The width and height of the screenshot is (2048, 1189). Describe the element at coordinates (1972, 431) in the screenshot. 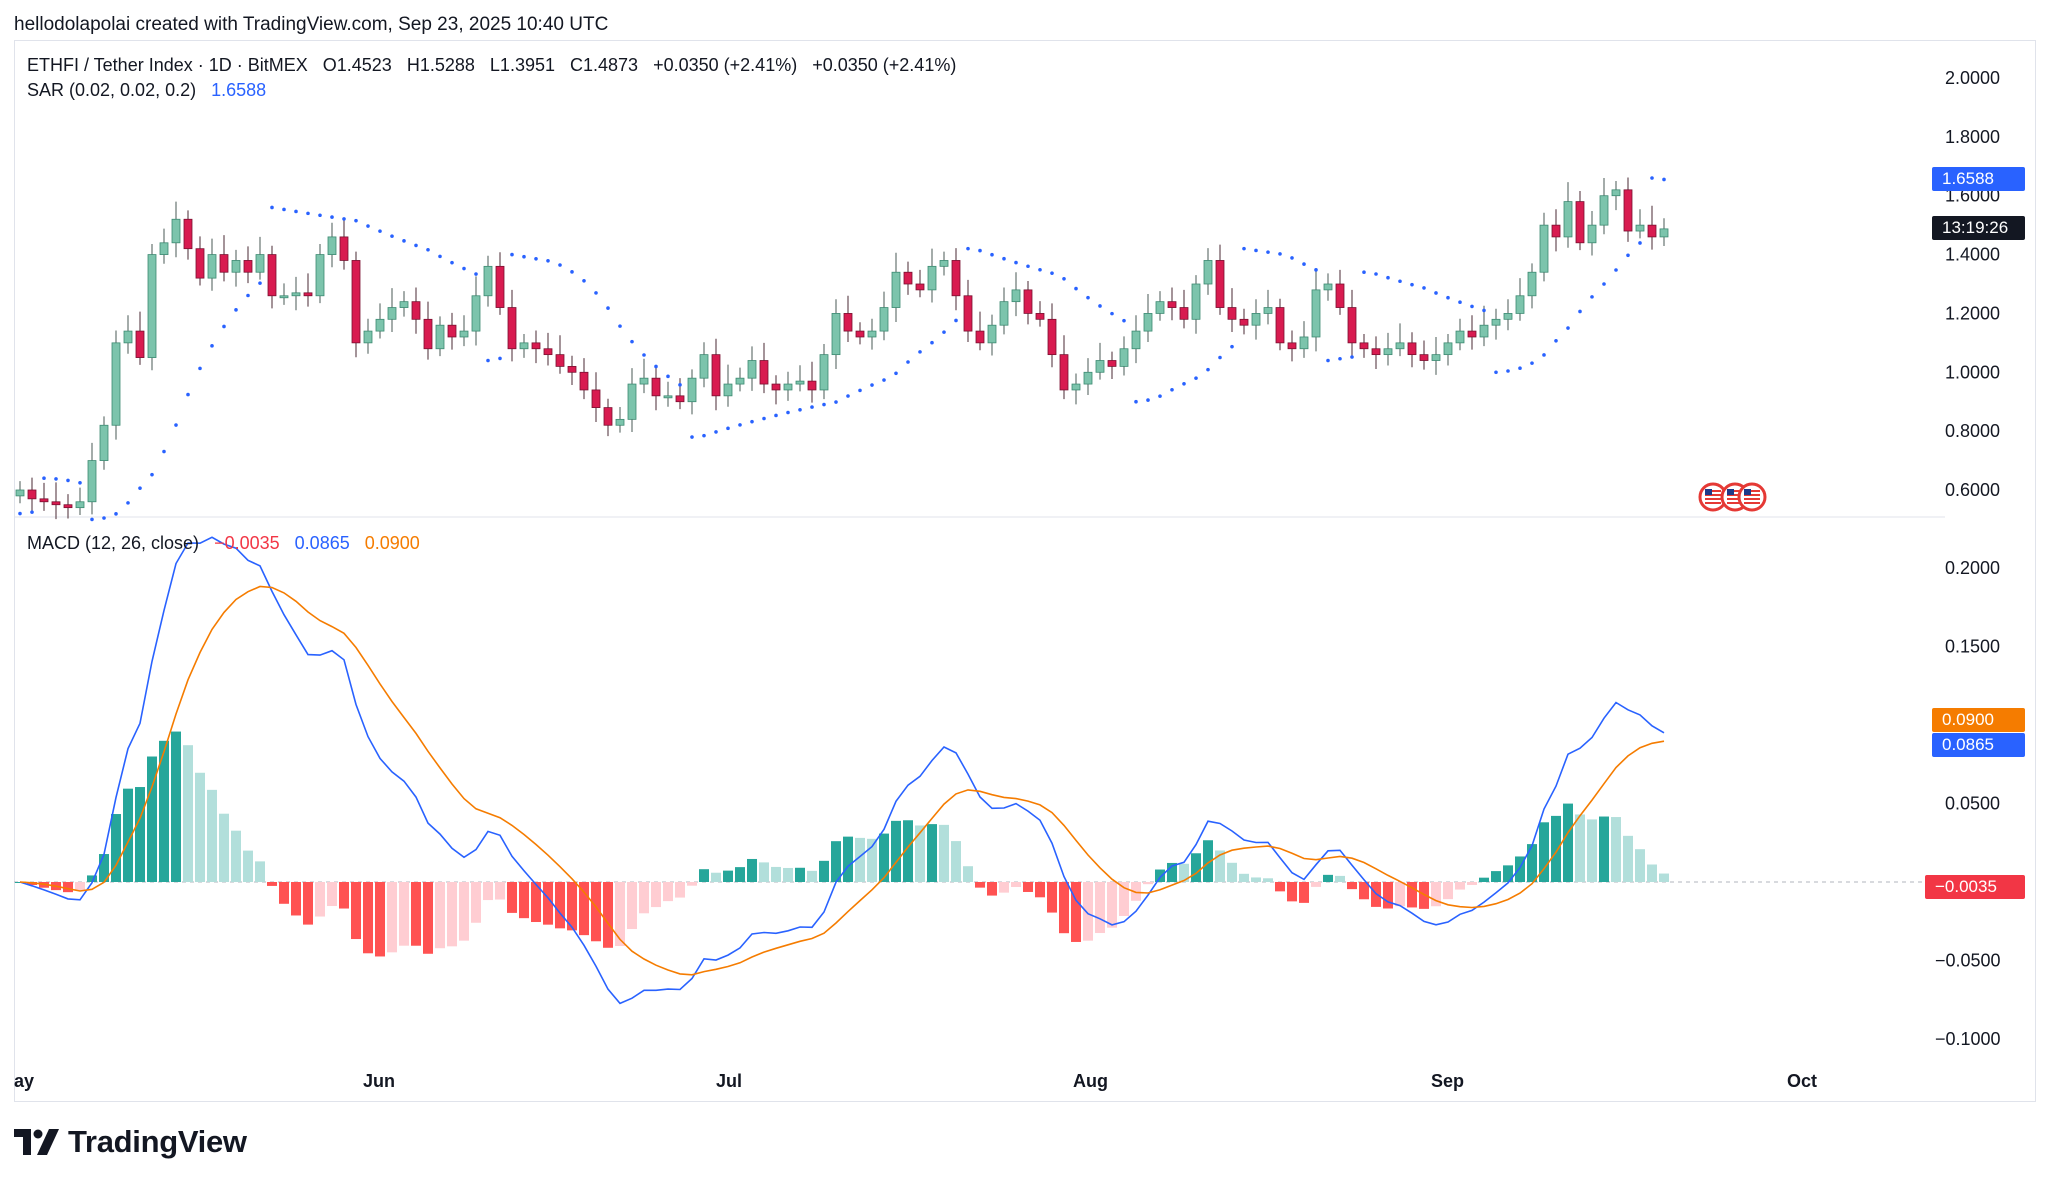

I see `price-tick-label: 0.8000` at that location.